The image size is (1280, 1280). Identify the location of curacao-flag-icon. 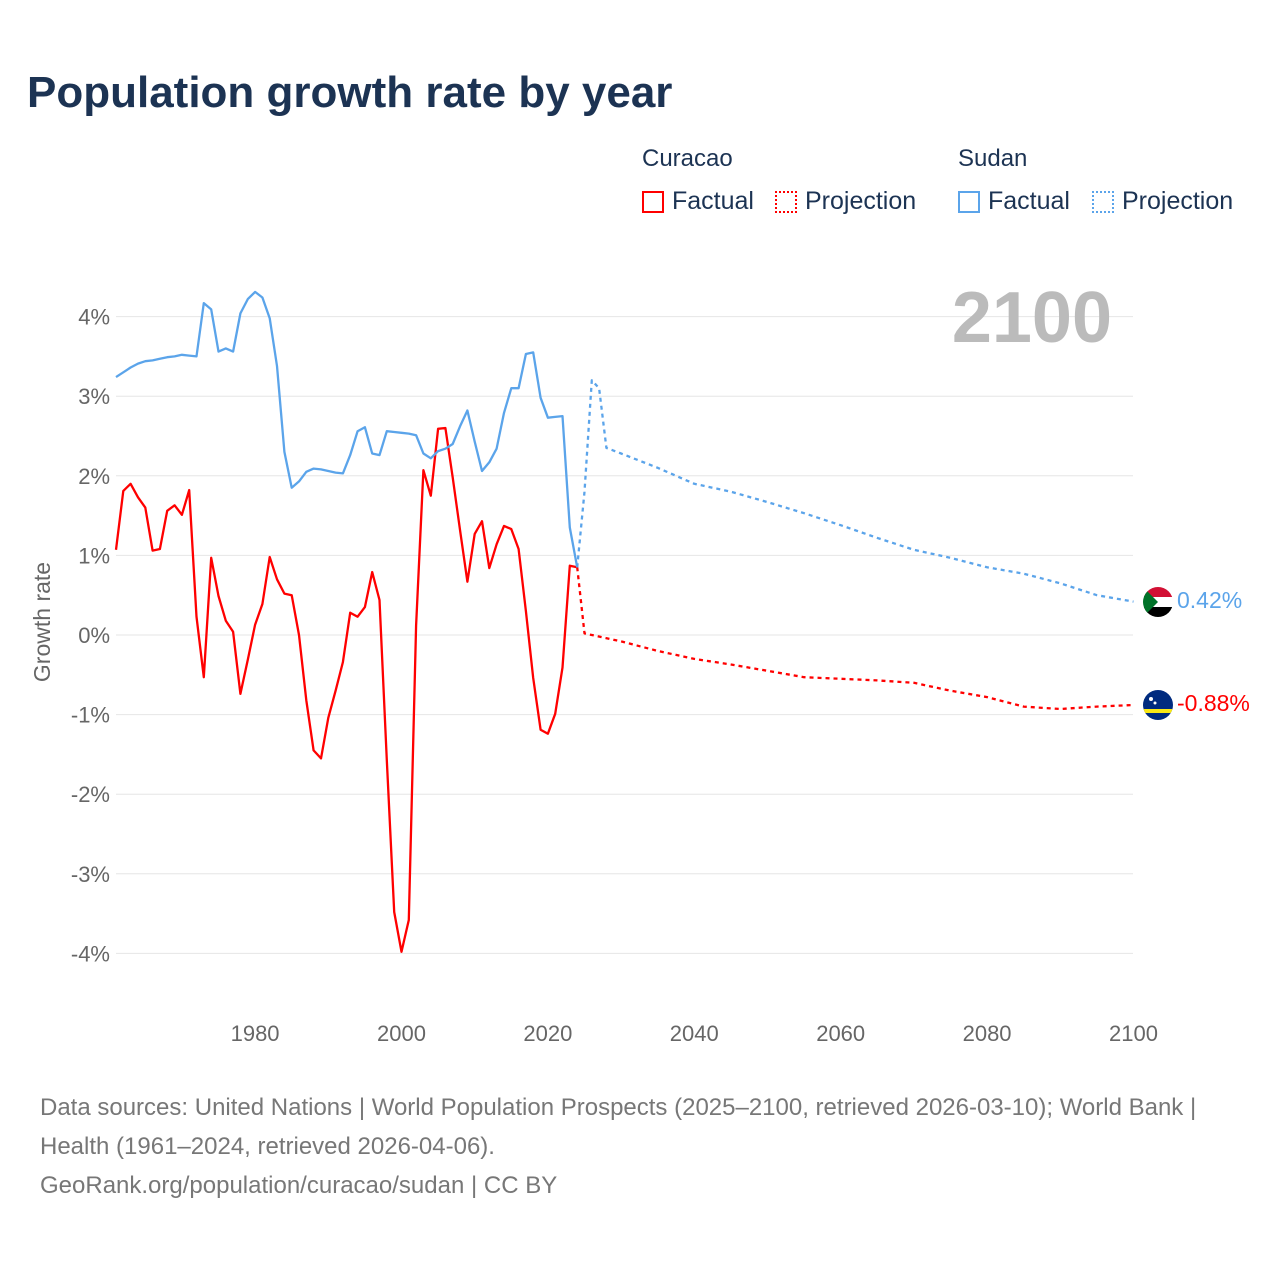
(1158, 705).